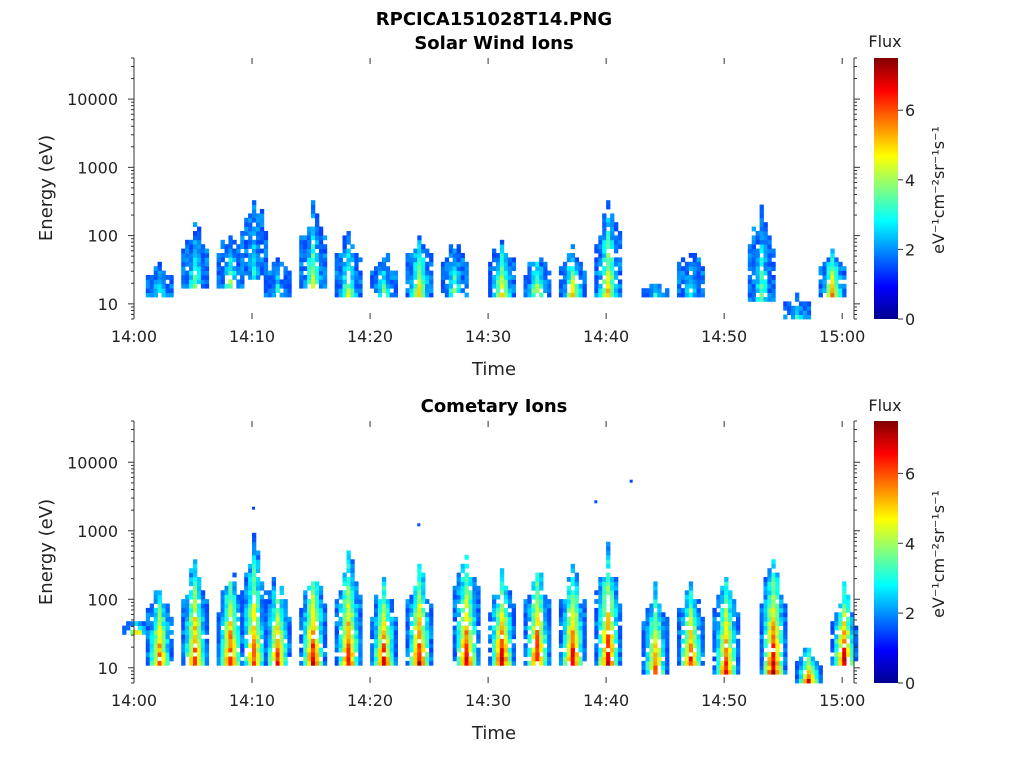 The height and width of the screenshot is (768, 1024). I want to click on ylabel-cometary: Energy (eV), so click(46, 552).